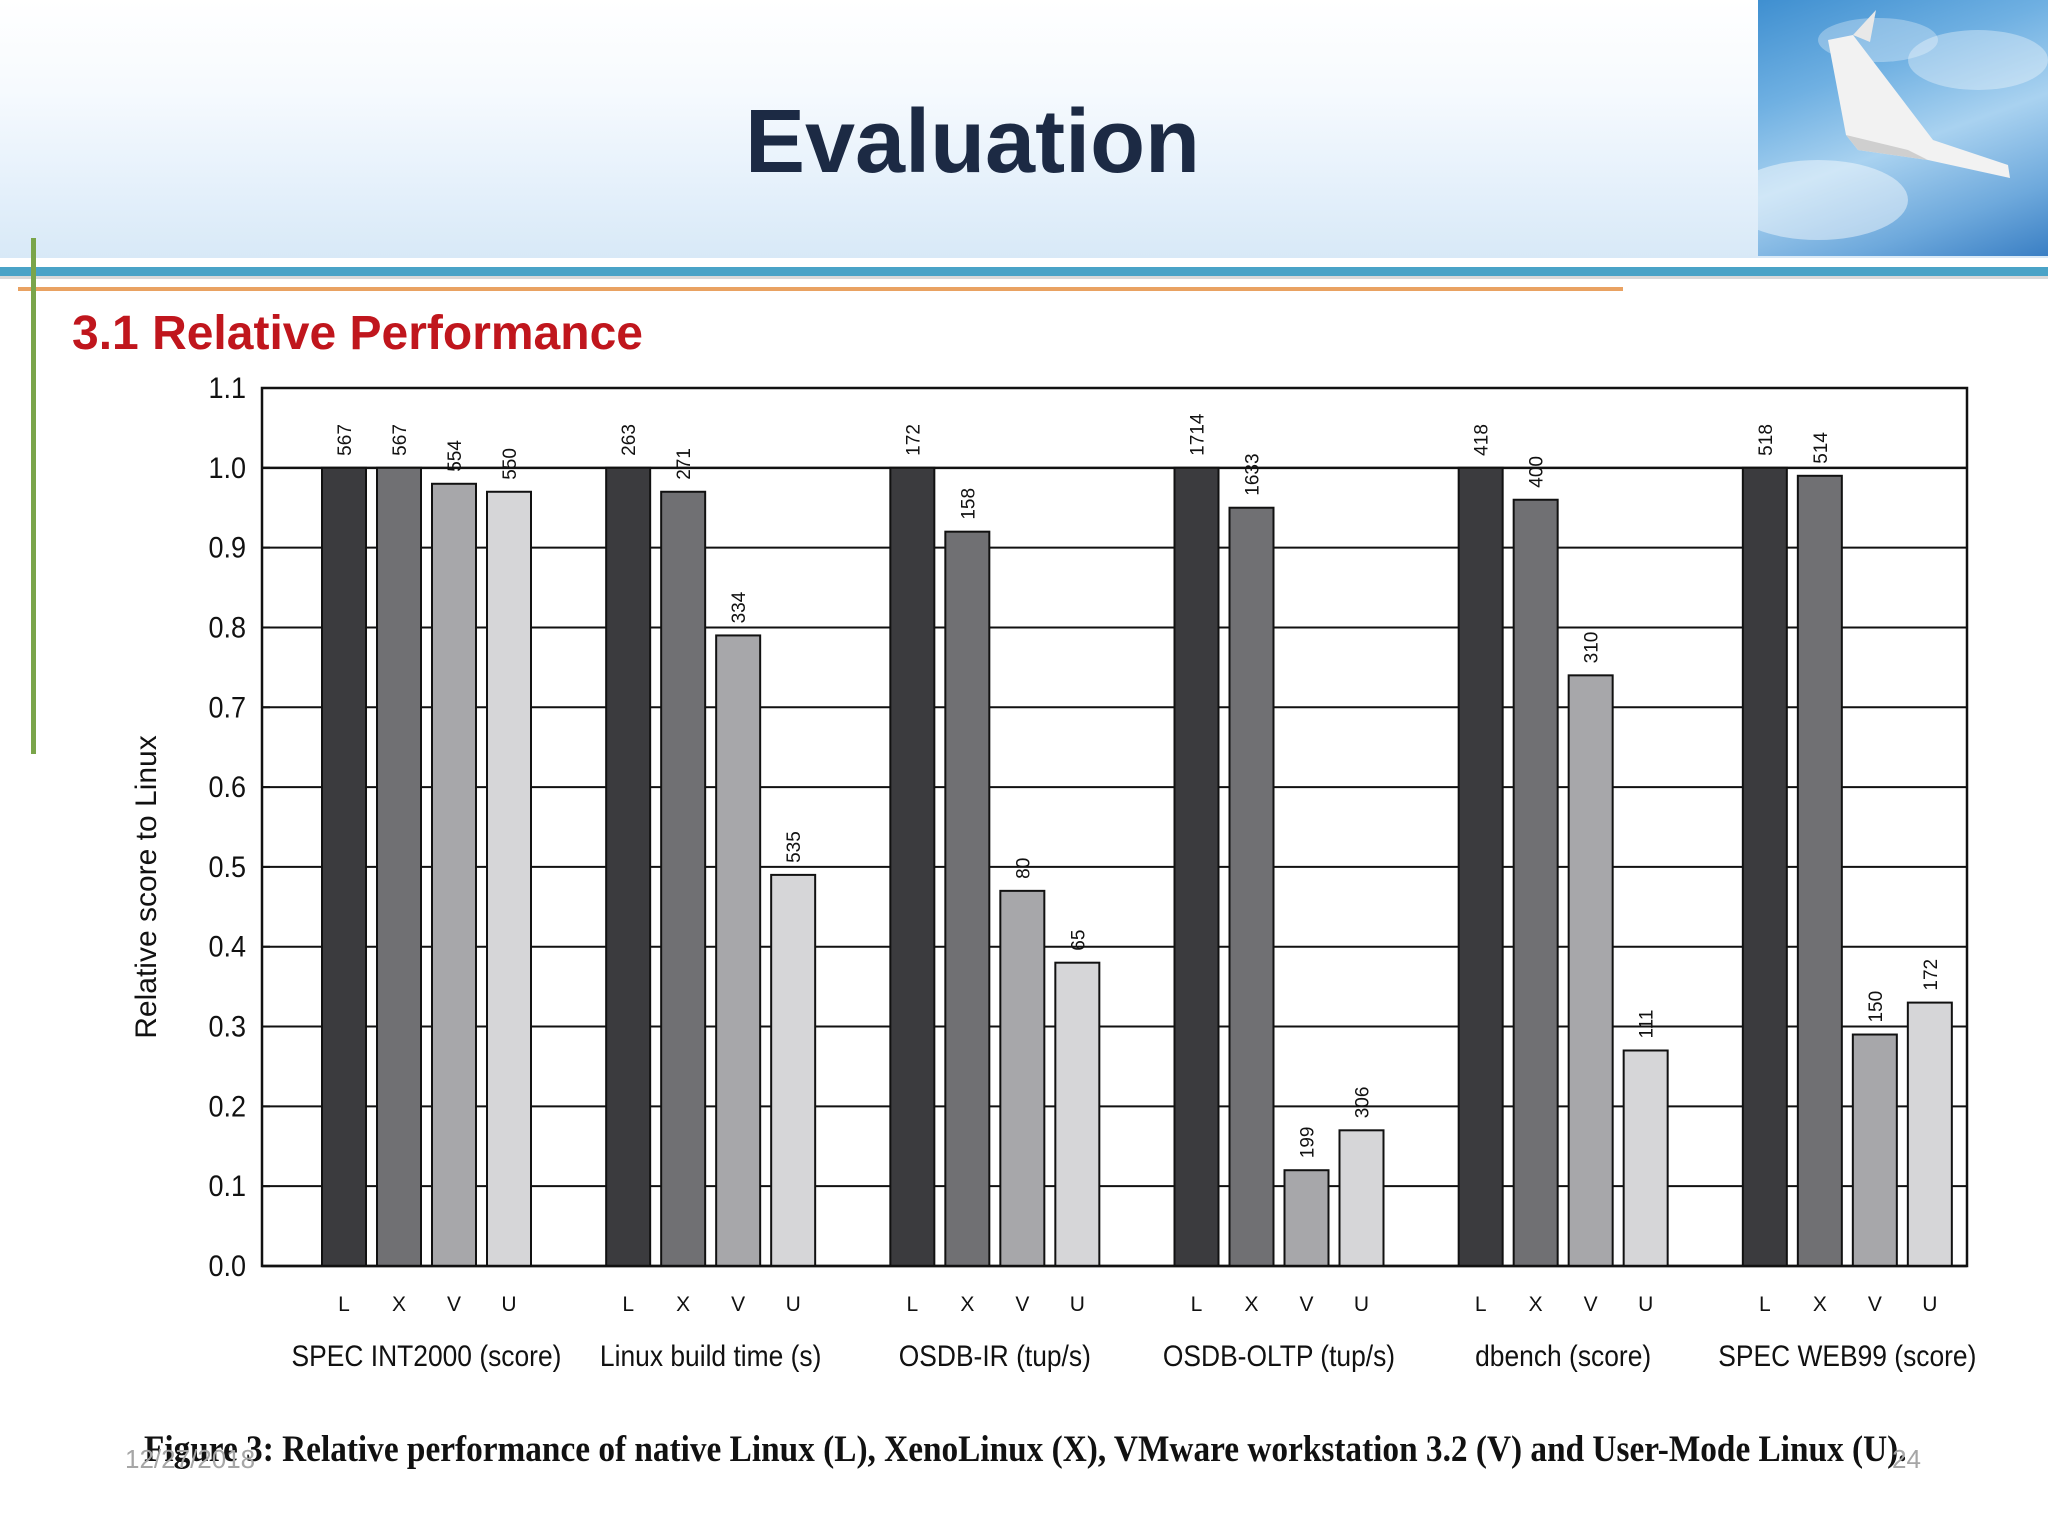 The image size is (2048, 1536). Describe the element at coordinates (739, 607) in the screenshot. I see `bar-value-label: 334` at that location.